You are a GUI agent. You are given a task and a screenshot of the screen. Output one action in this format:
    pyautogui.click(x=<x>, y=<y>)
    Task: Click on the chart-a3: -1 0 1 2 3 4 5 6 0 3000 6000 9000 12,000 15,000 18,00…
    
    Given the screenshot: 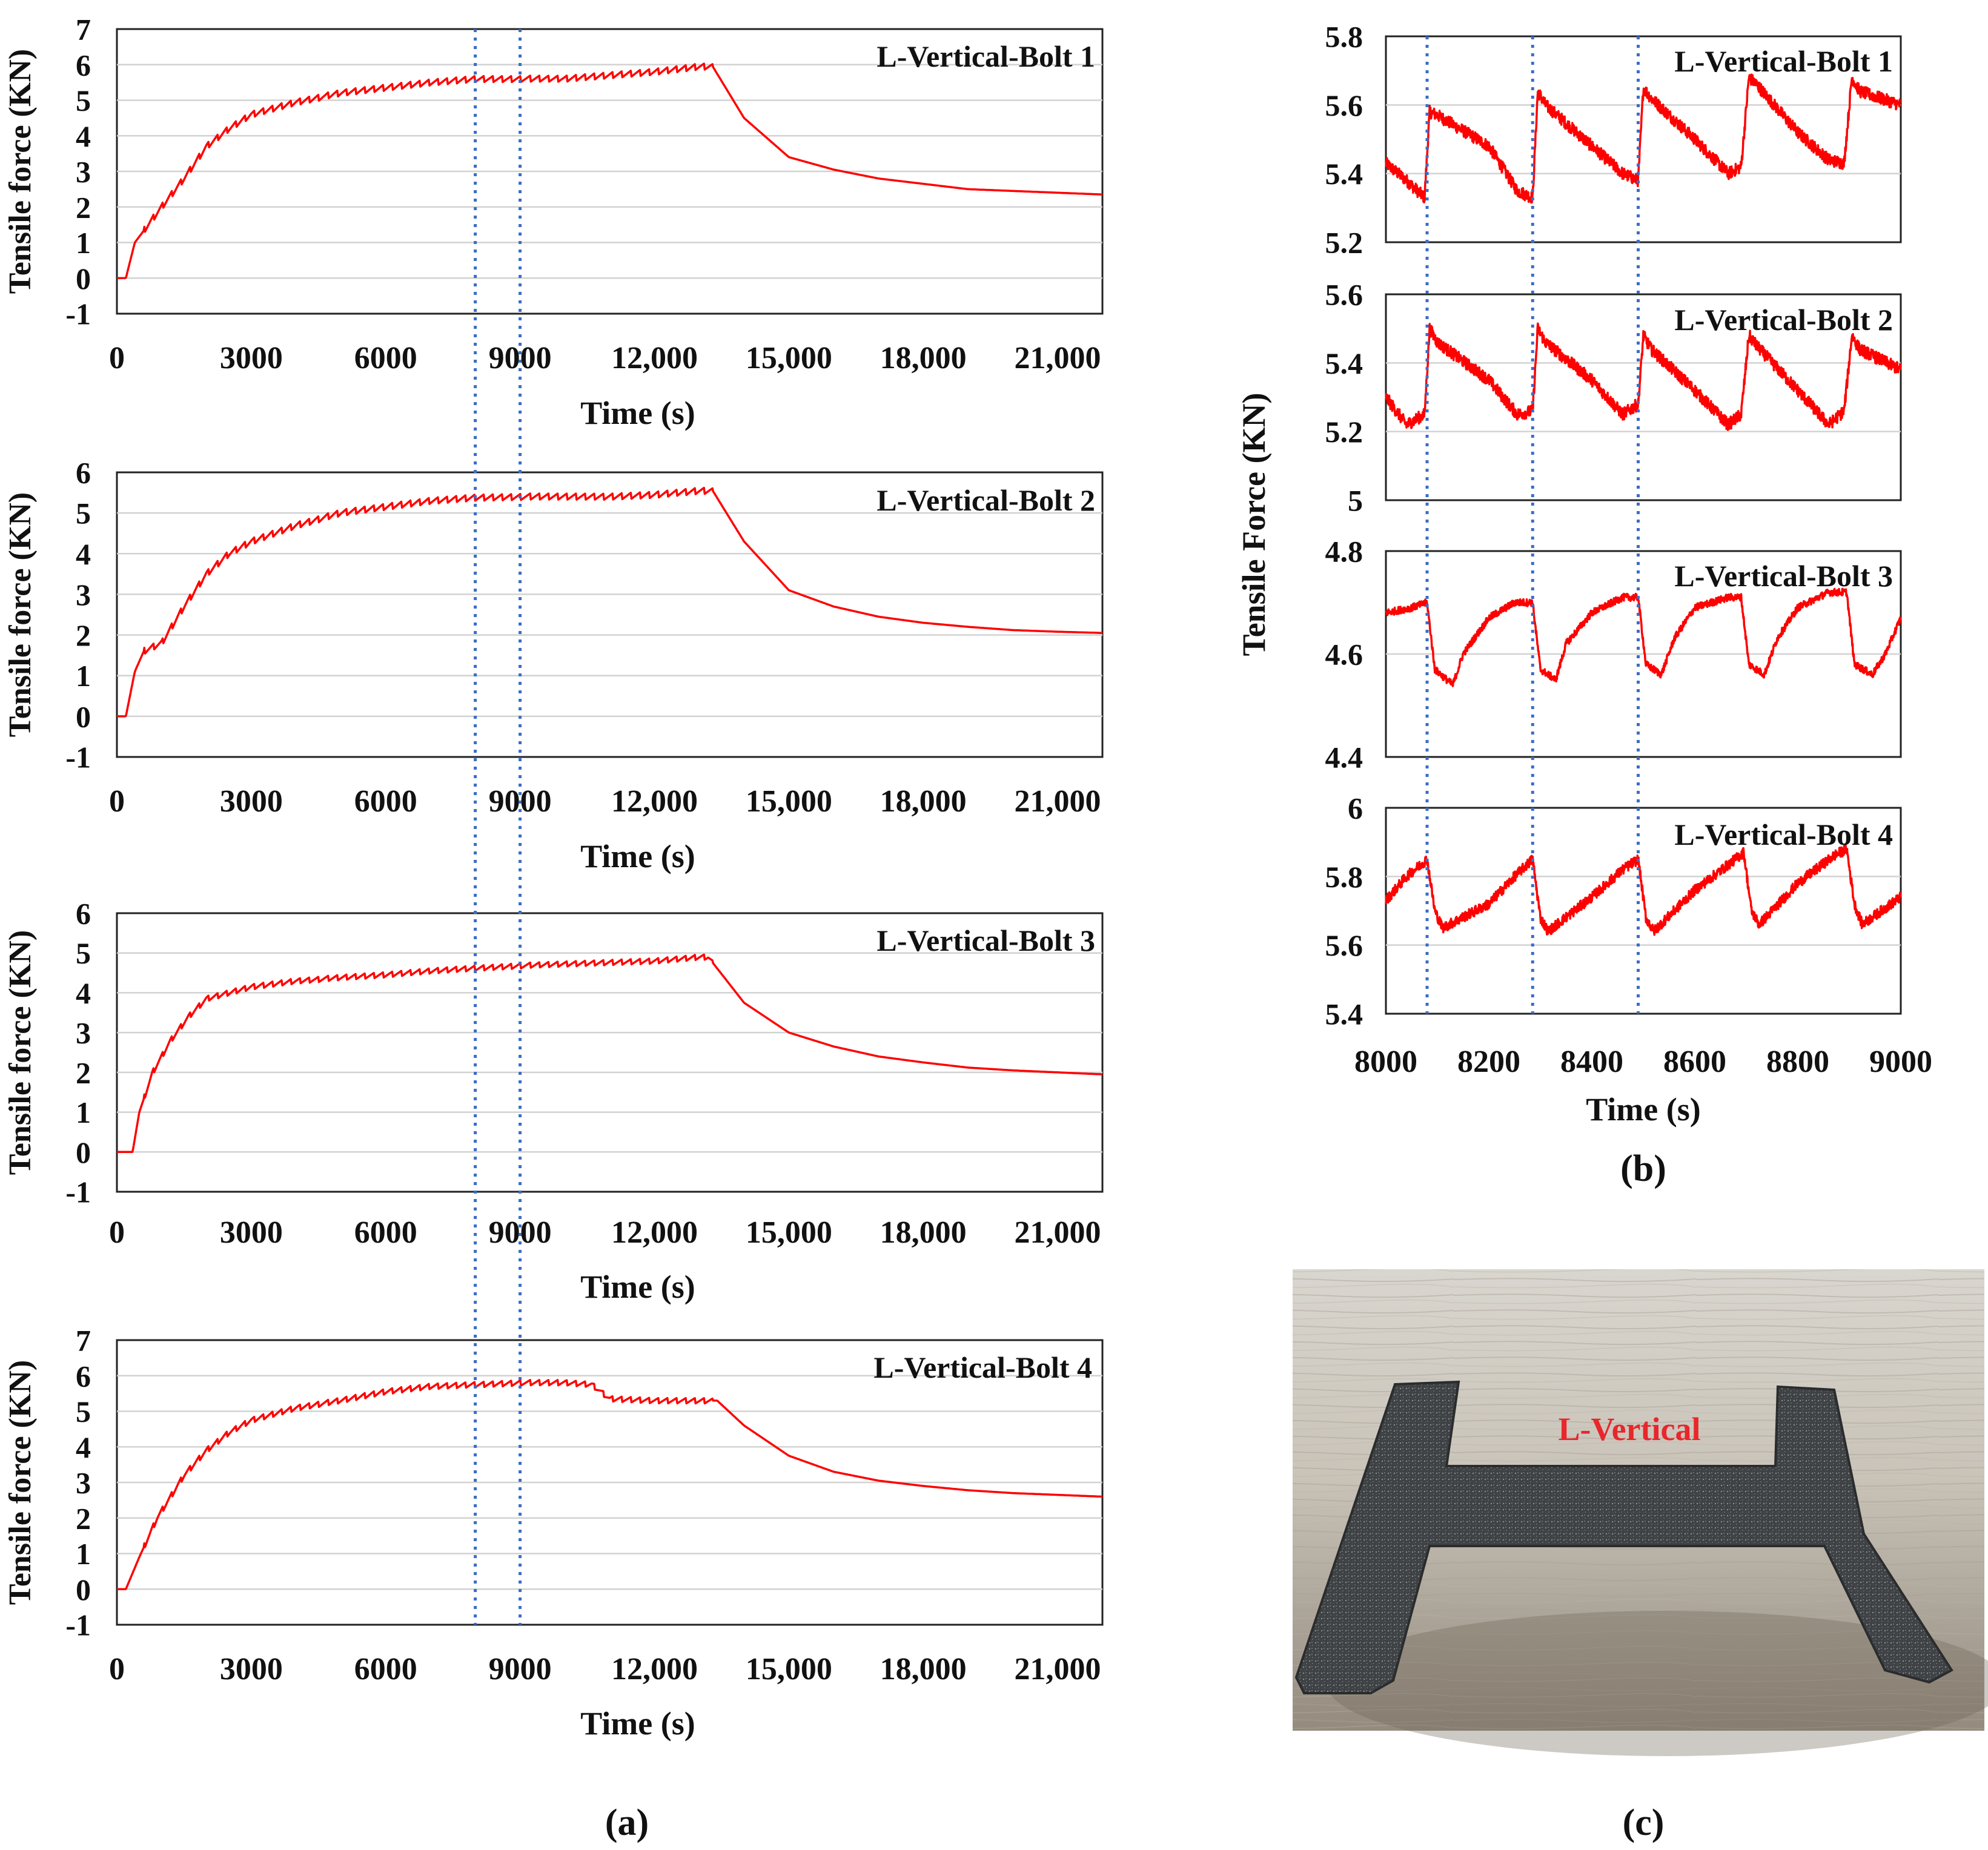 What is the action you would take?
    pyautogui.click(x=553, y=1101)
    